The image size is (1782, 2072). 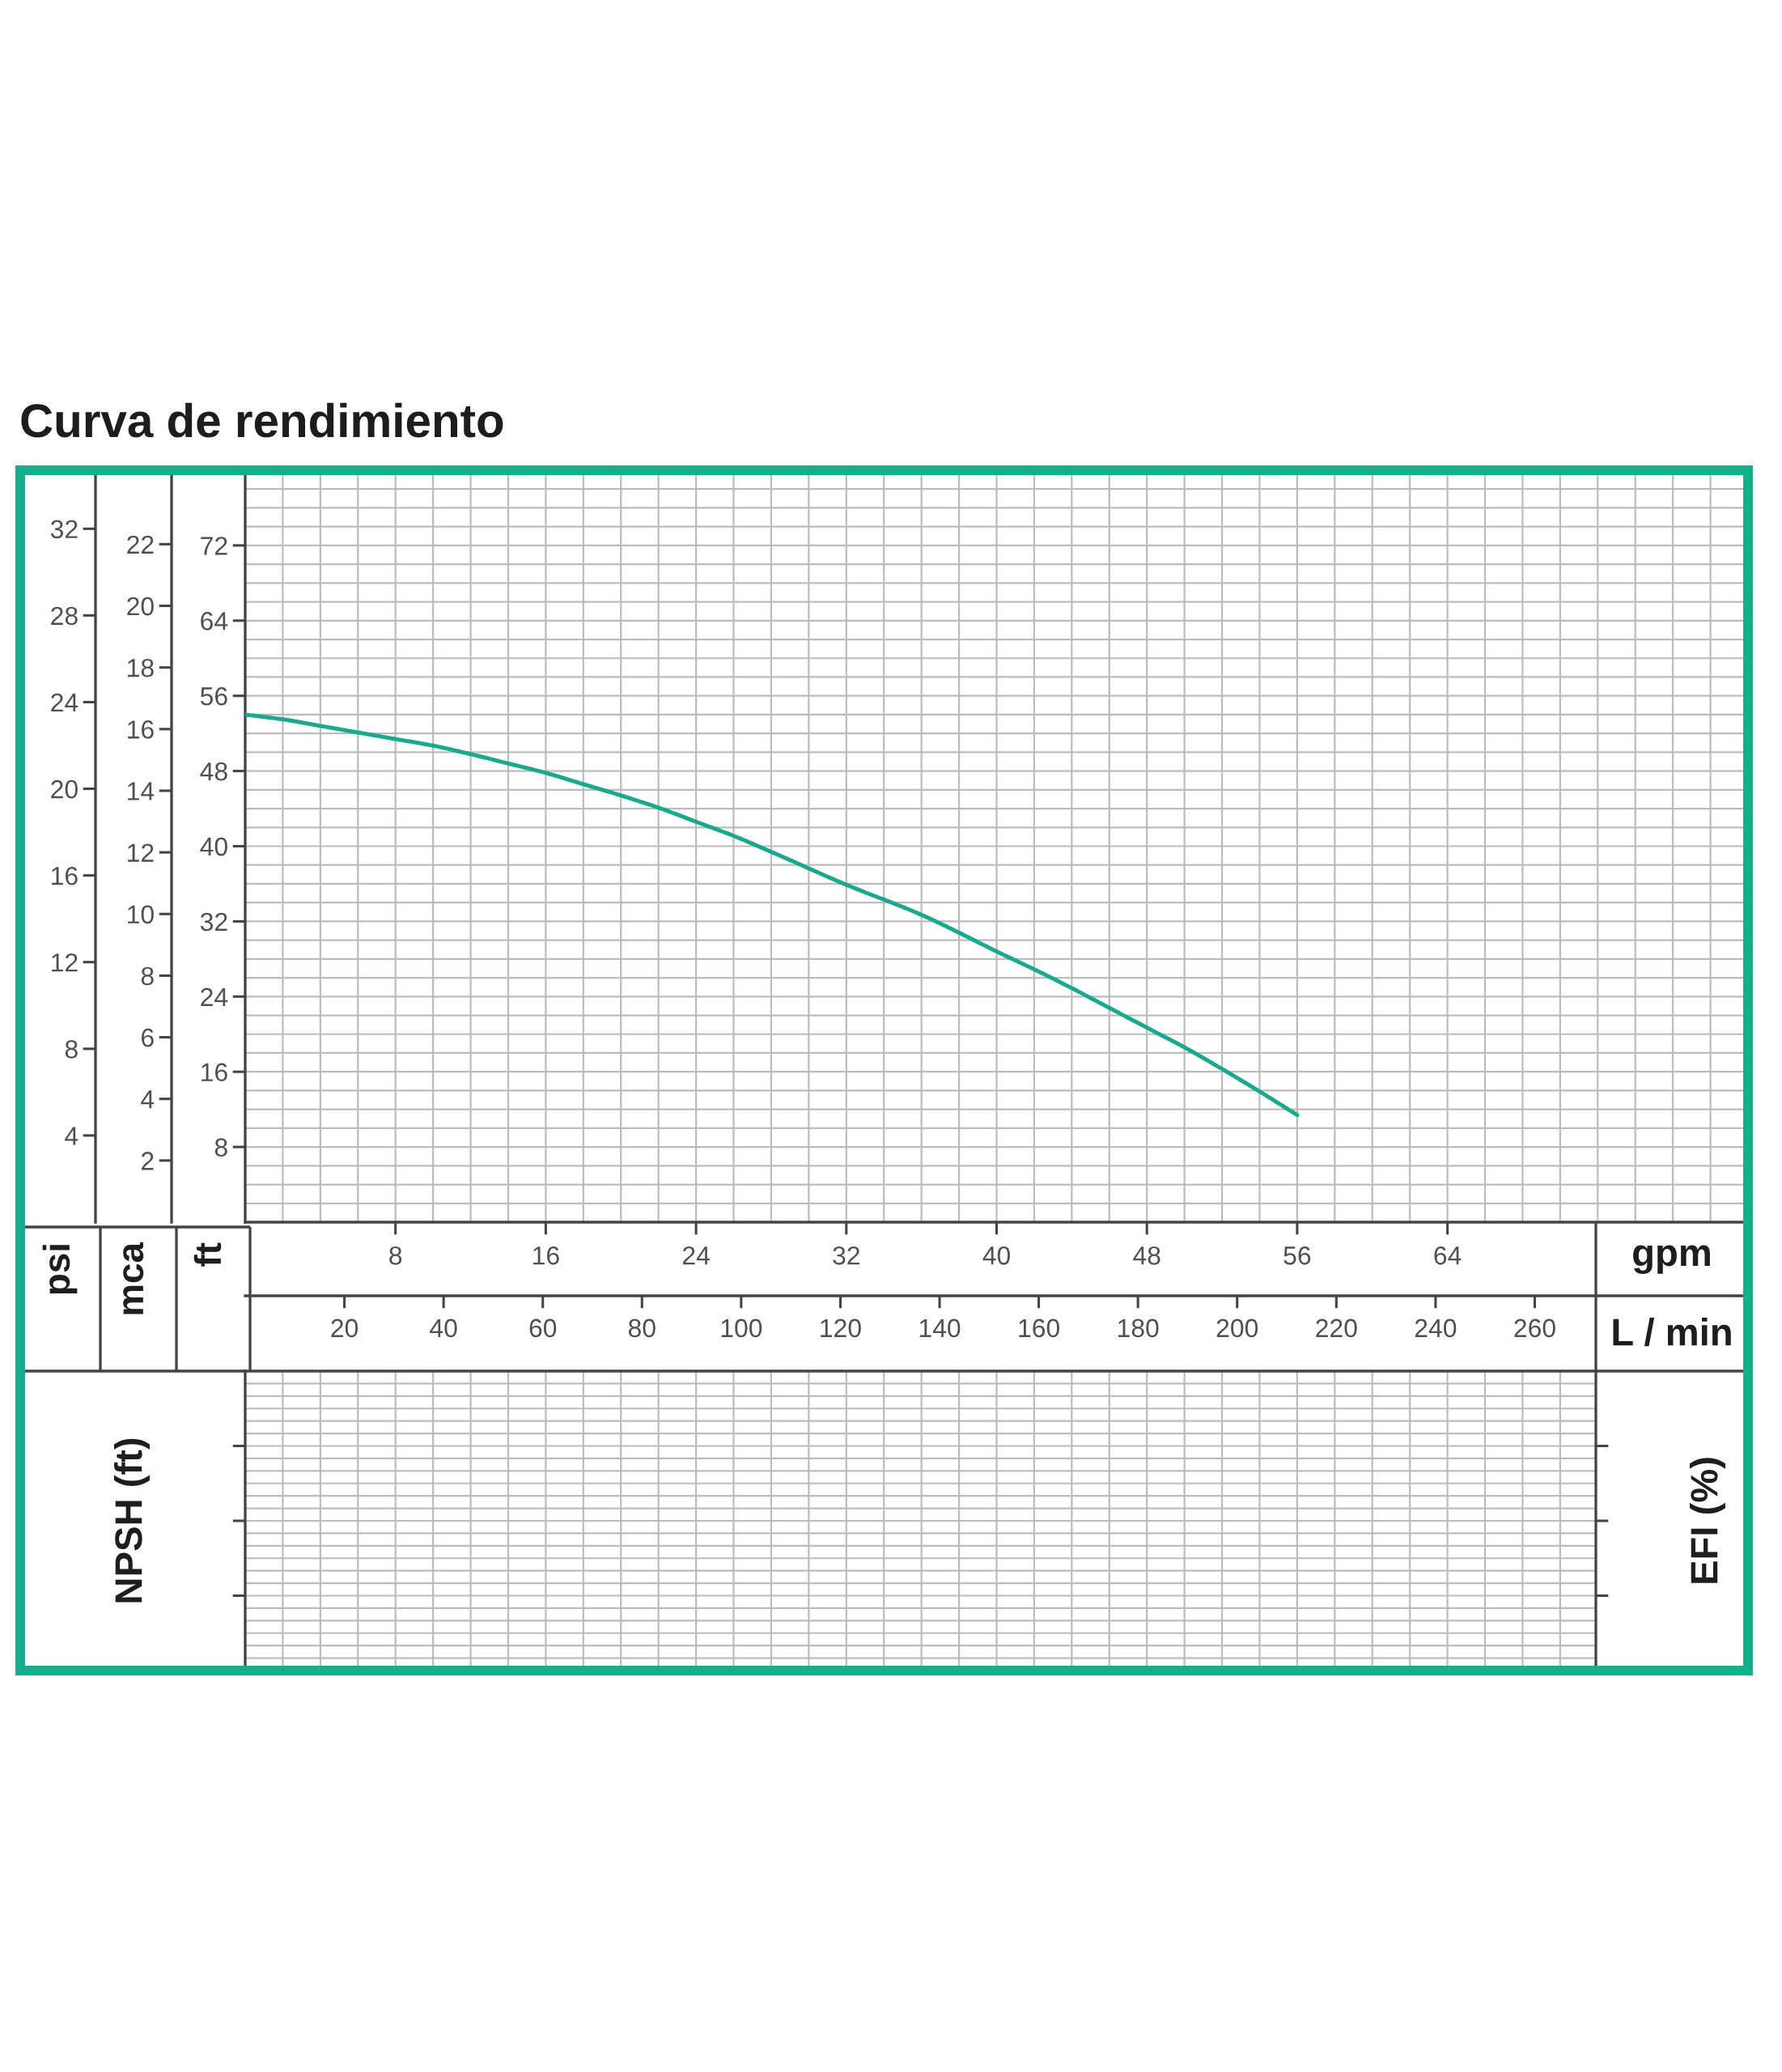 I want to click on x2-tick-label: 60, so click(x=543, y=1328).